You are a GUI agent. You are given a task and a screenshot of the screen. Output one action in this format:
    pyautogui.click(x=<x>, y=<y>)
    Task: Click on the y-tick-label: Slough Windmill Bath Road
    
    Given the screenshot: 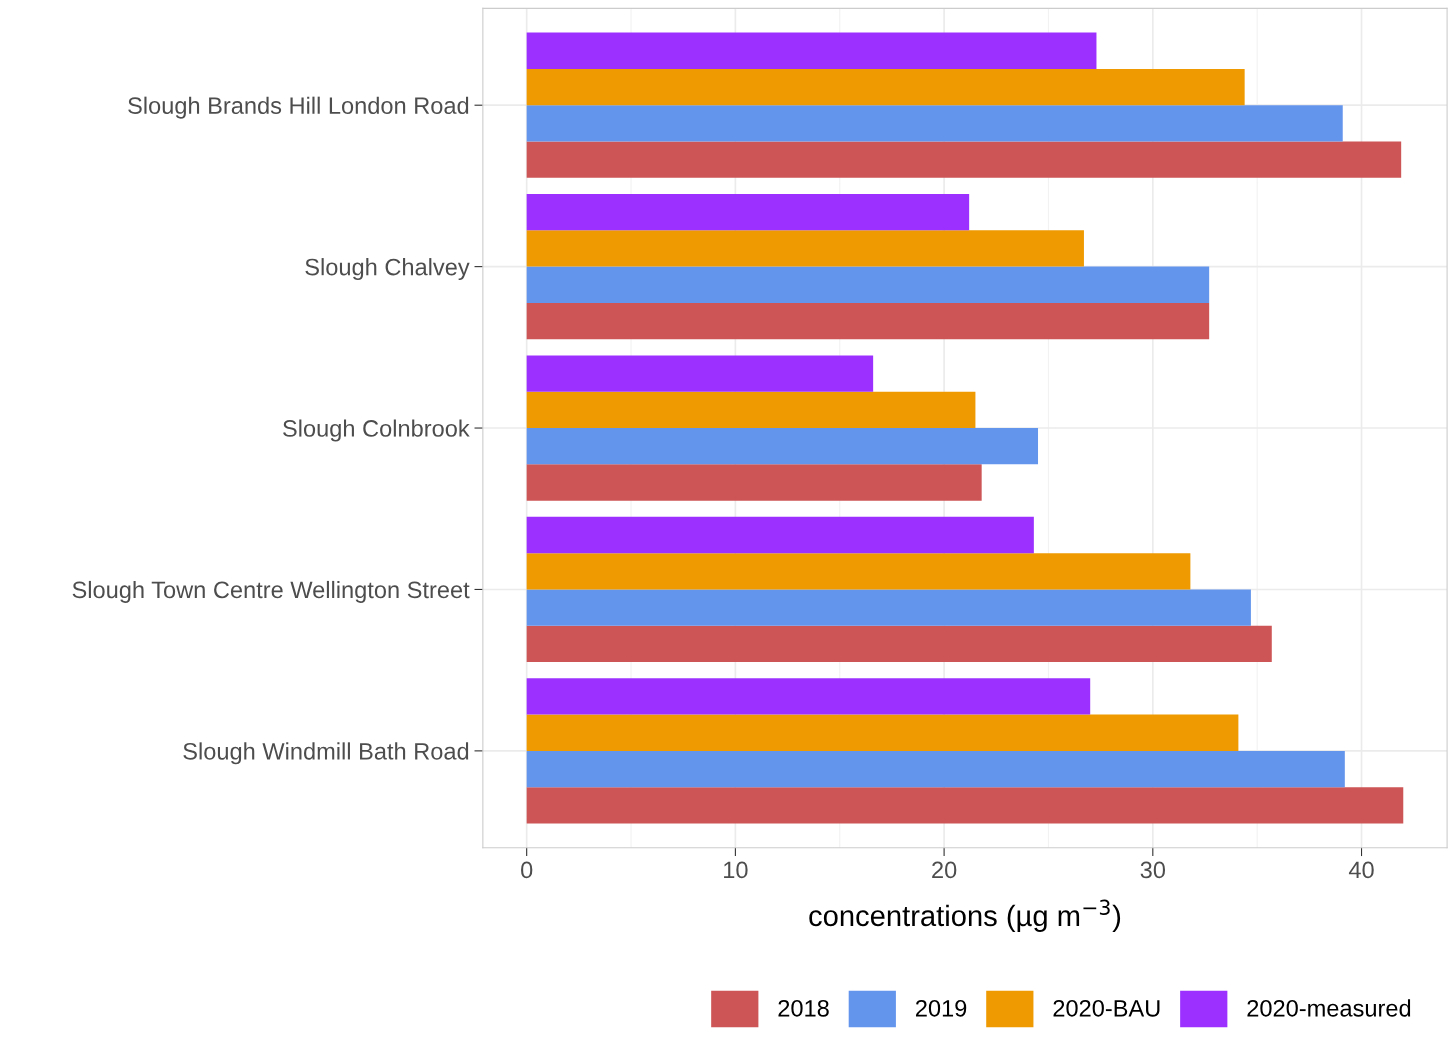 What is the action you would take?
    pyautogui.click(x=326, y=753)
    